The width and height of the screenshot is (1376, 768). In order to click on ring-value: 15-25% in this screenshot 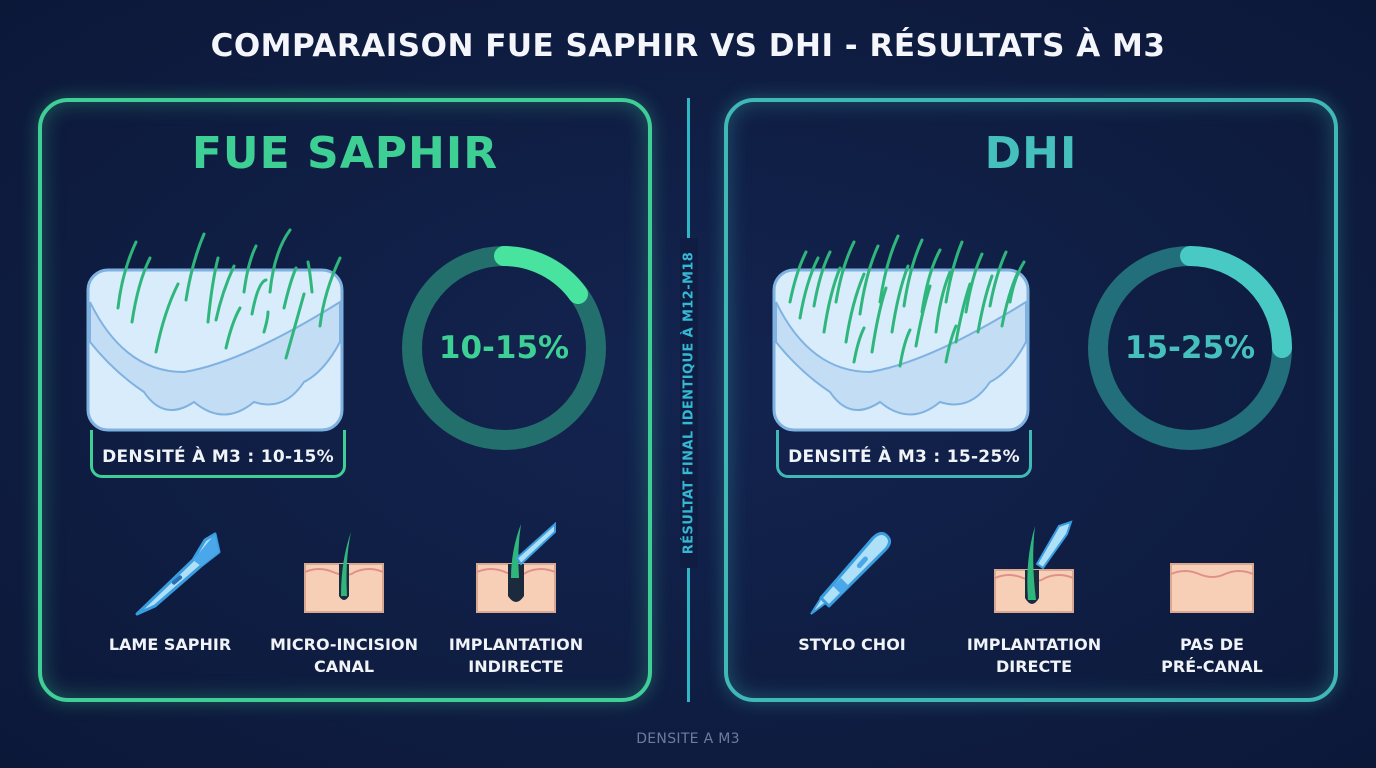, I will do `click(1190, 348)`.